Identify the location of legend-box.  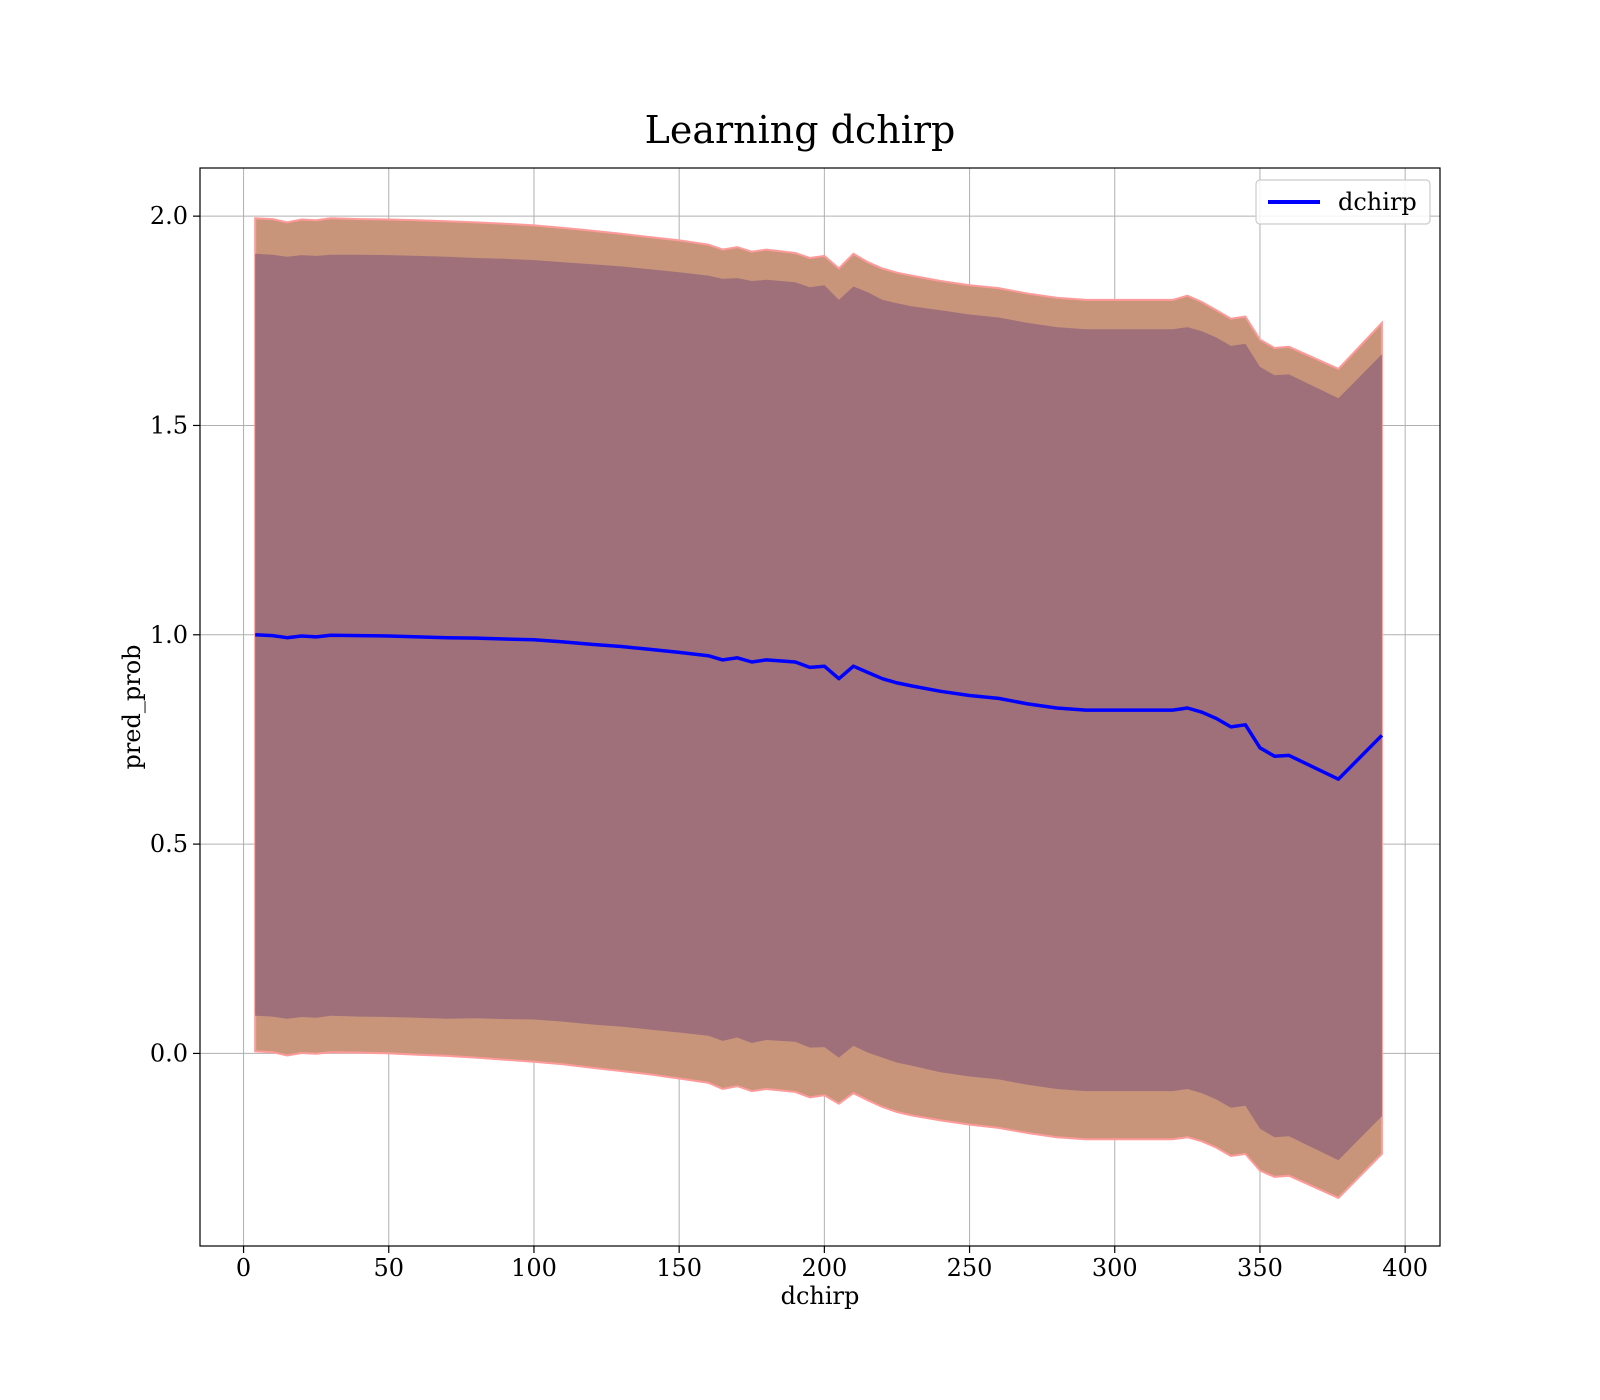
(1343, 202).